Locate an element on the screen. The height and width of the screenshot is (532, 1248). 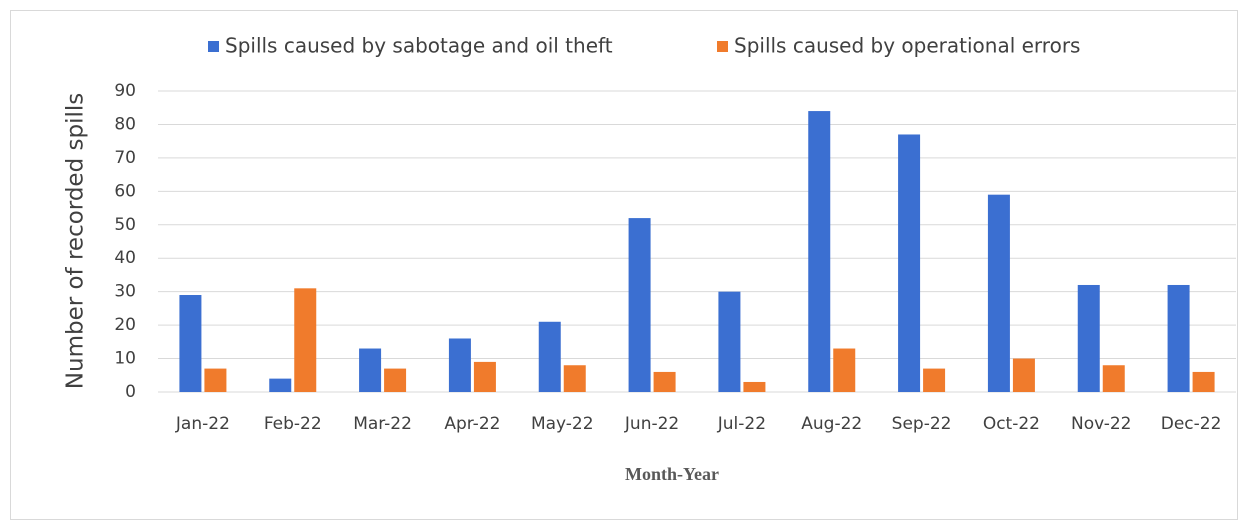
y-tick-label: 20 is located at coordinates (125, 325).